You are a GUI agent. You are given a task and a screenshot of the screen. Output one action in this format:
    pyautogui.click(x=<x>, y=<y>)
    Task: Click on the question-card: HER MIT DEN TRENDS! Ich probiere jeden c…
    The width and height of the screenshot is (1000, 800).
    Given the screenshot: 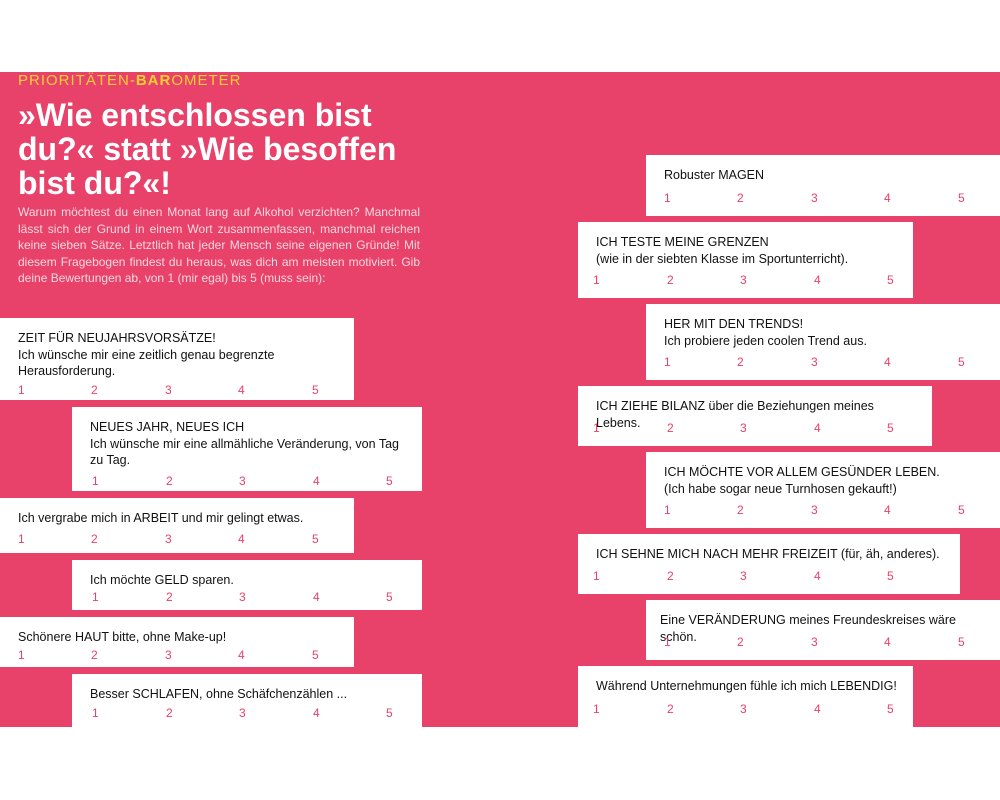 What is the action you would take?
    pyautogui.click(x=823, y=342)
    